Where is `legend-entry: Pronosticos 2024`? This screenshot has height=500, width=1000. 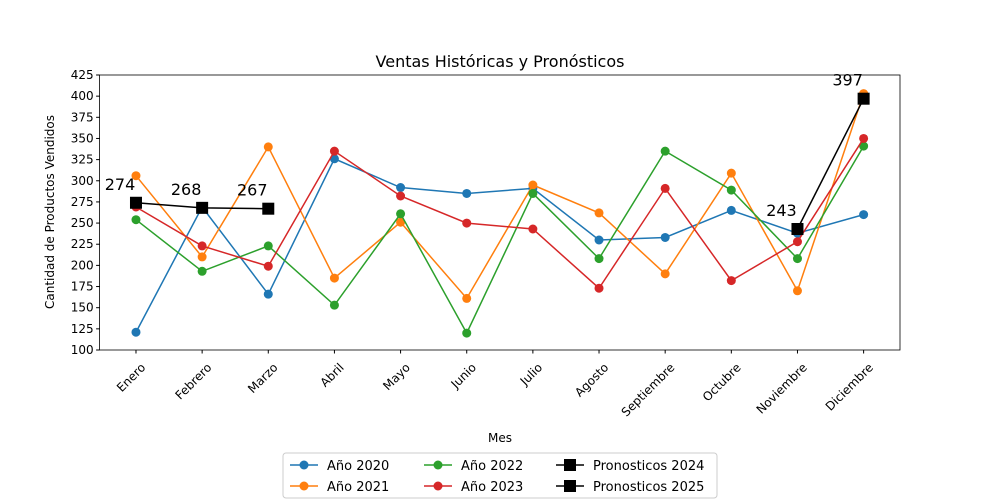 legend-entry: Pronosticos 2024 is located at coordinates (630, 466).